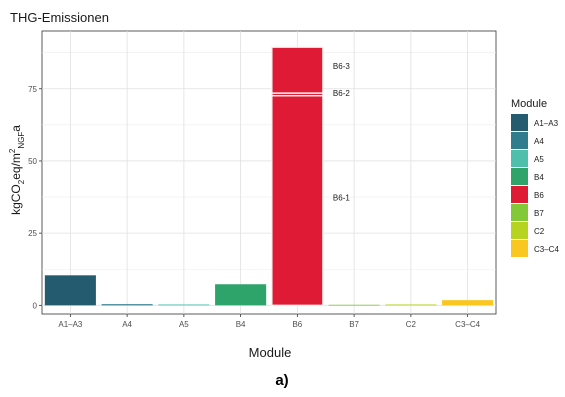 The height and width of the screenshot is (397, 565). I want to click on x-axis-title: Module, so click(270, 352).